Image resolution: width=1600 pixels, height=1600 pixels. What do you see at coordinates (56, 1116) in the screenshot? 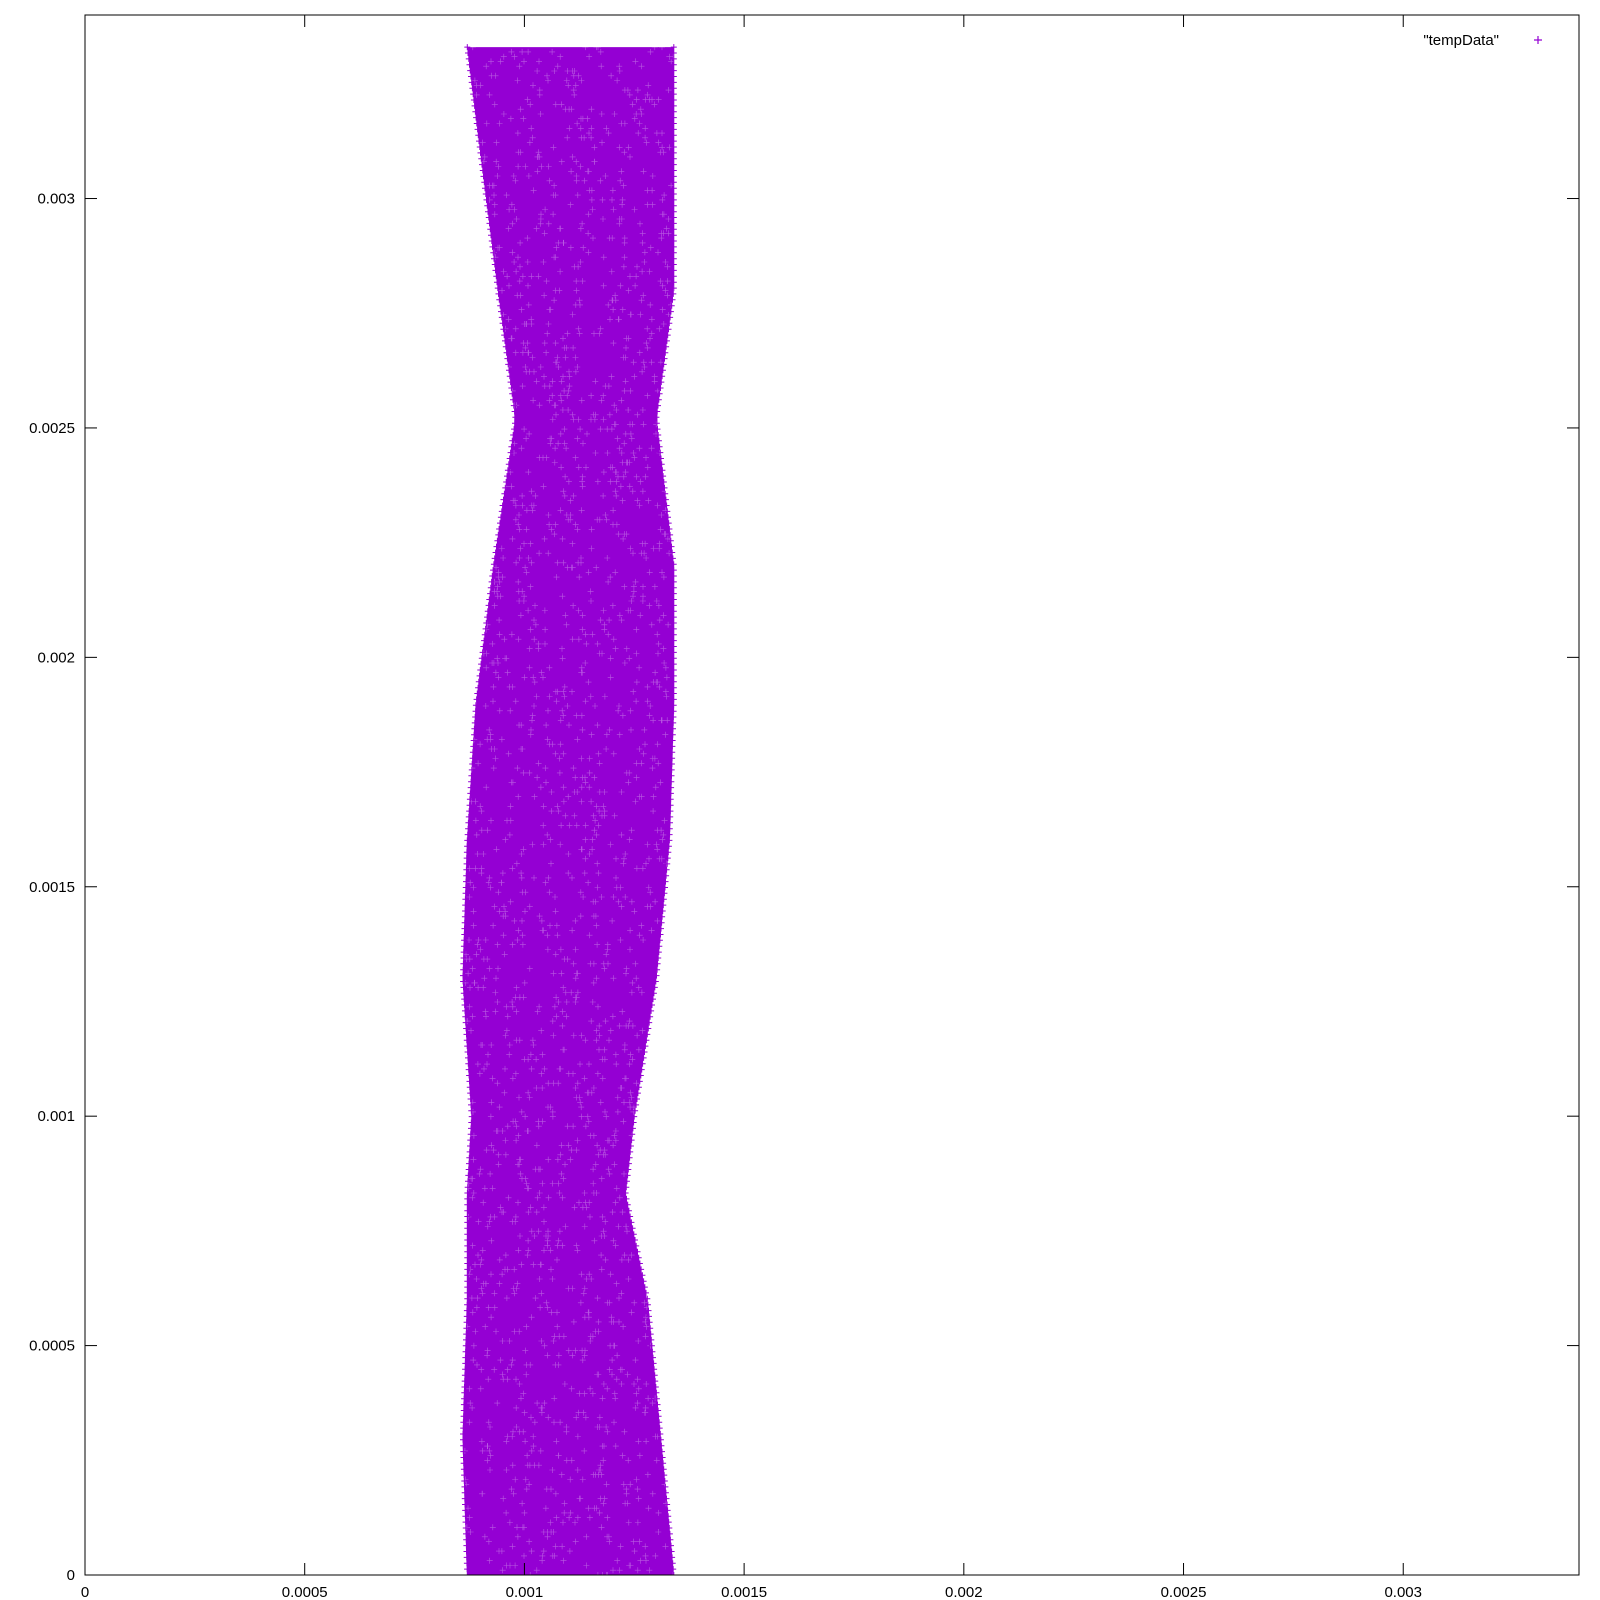
I see `y-tick-label: 0.001` at bounding box center [56, 1116].